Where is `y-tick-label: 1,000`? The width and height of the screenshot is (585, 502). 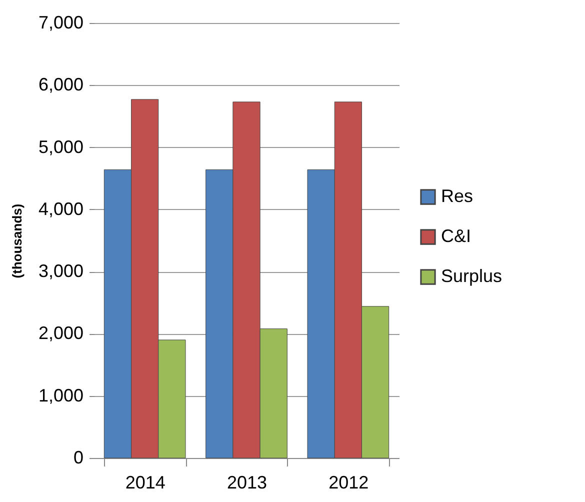 y-tick-label: 1,000 is located at coordinates (61, 395).